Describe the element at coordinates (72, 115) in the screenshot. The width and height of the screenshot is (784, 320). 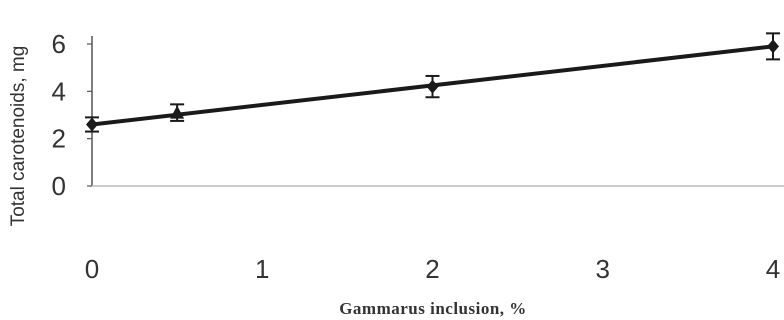
I see `y-tick-group: 0 2 4 6` at that location.